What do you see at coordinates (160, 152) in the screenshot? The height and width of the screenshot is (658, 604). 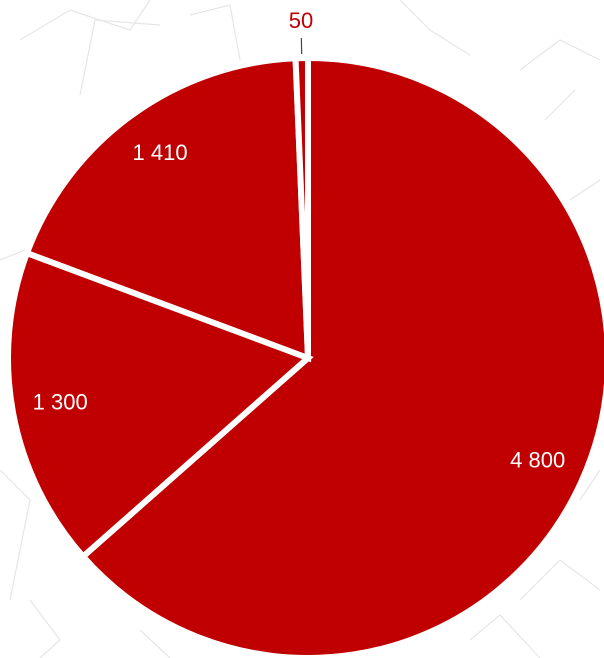 I see `data-label-2: 1 410` at bounding box center [160, 152].